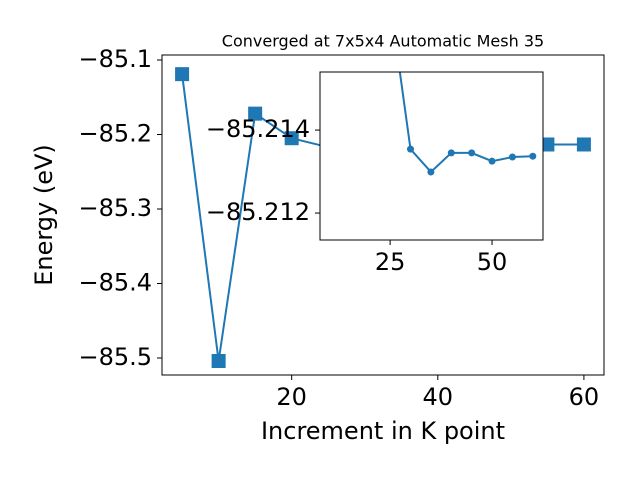 This screenshot has height=480, width=640. I want to click on y-axis-label: Energy (eV), so click(44, 215).